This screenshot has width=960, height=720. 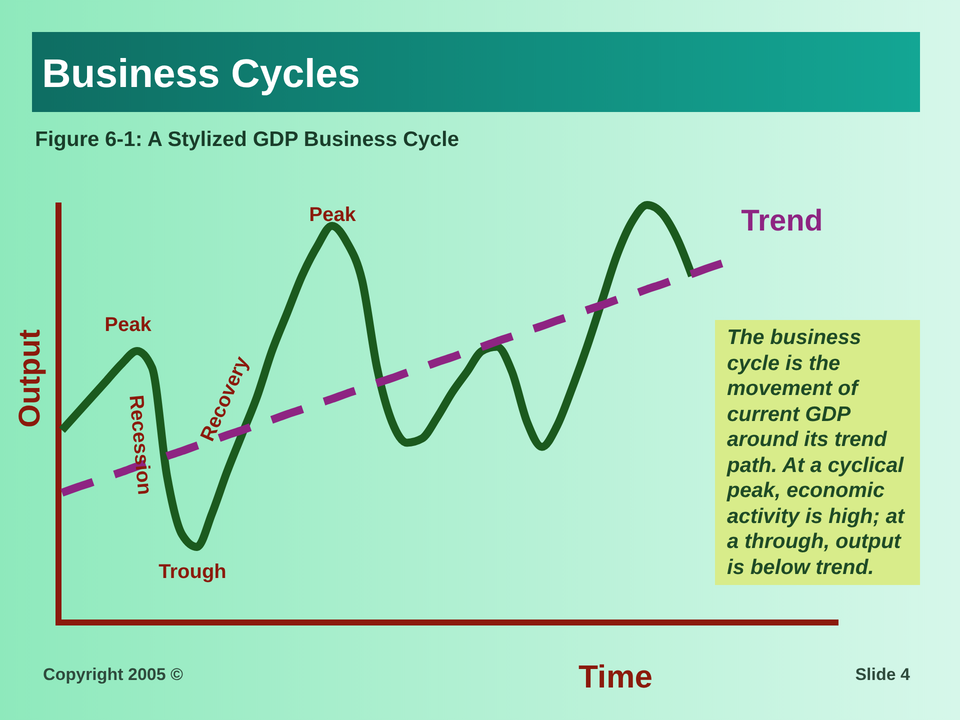 What do you see at coordinates (192, 572) in the screenshot?
I see `annotation: Trough` at bounding box center [192, 572].